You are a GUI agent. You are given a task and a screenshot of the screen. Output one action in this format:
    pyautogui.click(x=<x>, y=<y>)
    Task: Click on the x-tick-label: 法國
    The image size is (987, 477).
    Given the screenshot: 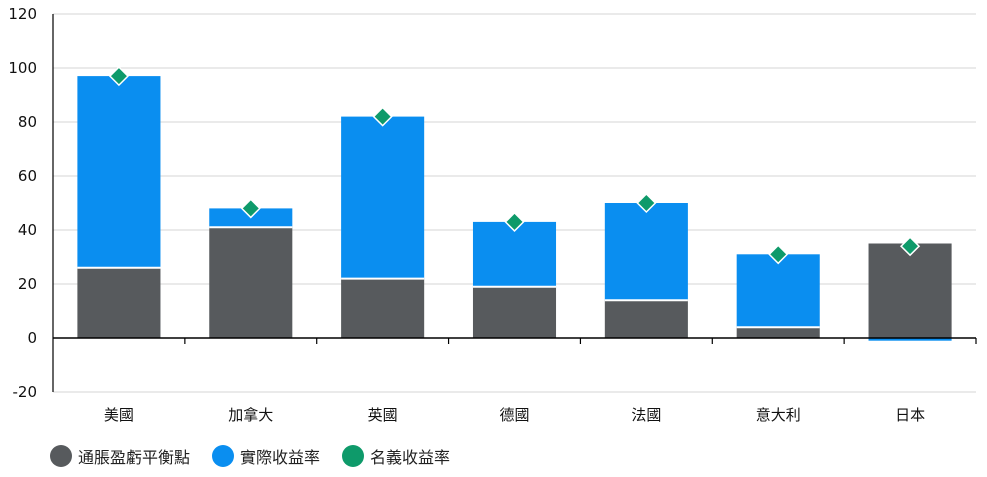 What is the action you would take?
    pyautogui.click(x=646, y=415)
    